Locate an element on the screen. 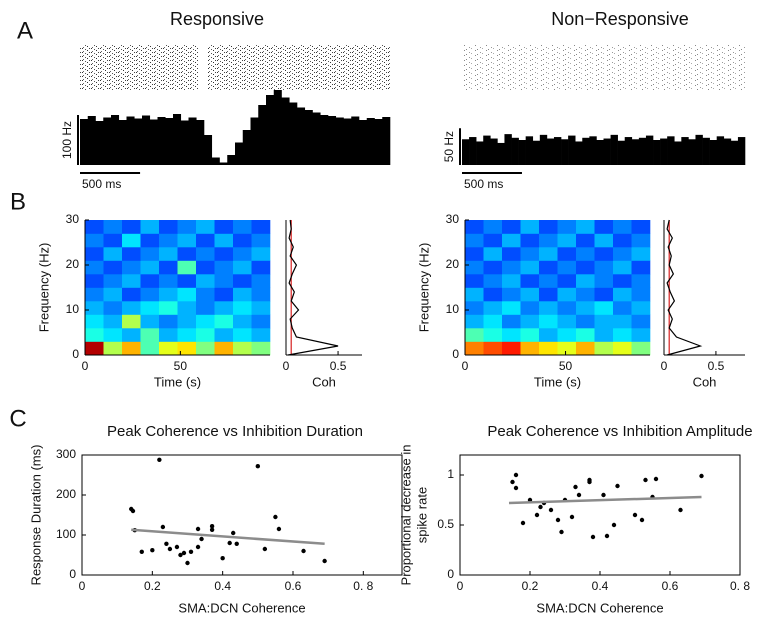  y-tick-label: 10 is located at coordinates (453, 309).